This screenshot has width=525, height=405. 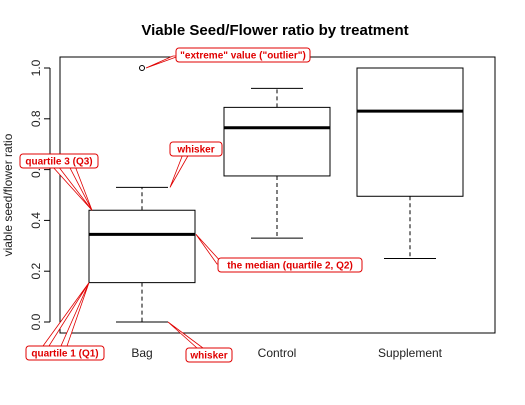 I want to click on y-tick-label: 0.4, so click(x=36, y=220).